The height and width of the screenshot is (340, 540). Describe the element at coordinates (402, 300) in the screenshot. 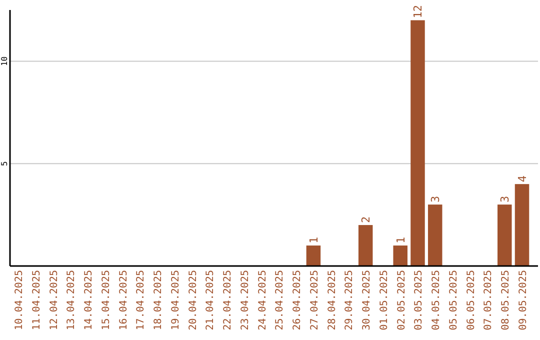

I see `x-tick-label: 02.05.2025` at that location.